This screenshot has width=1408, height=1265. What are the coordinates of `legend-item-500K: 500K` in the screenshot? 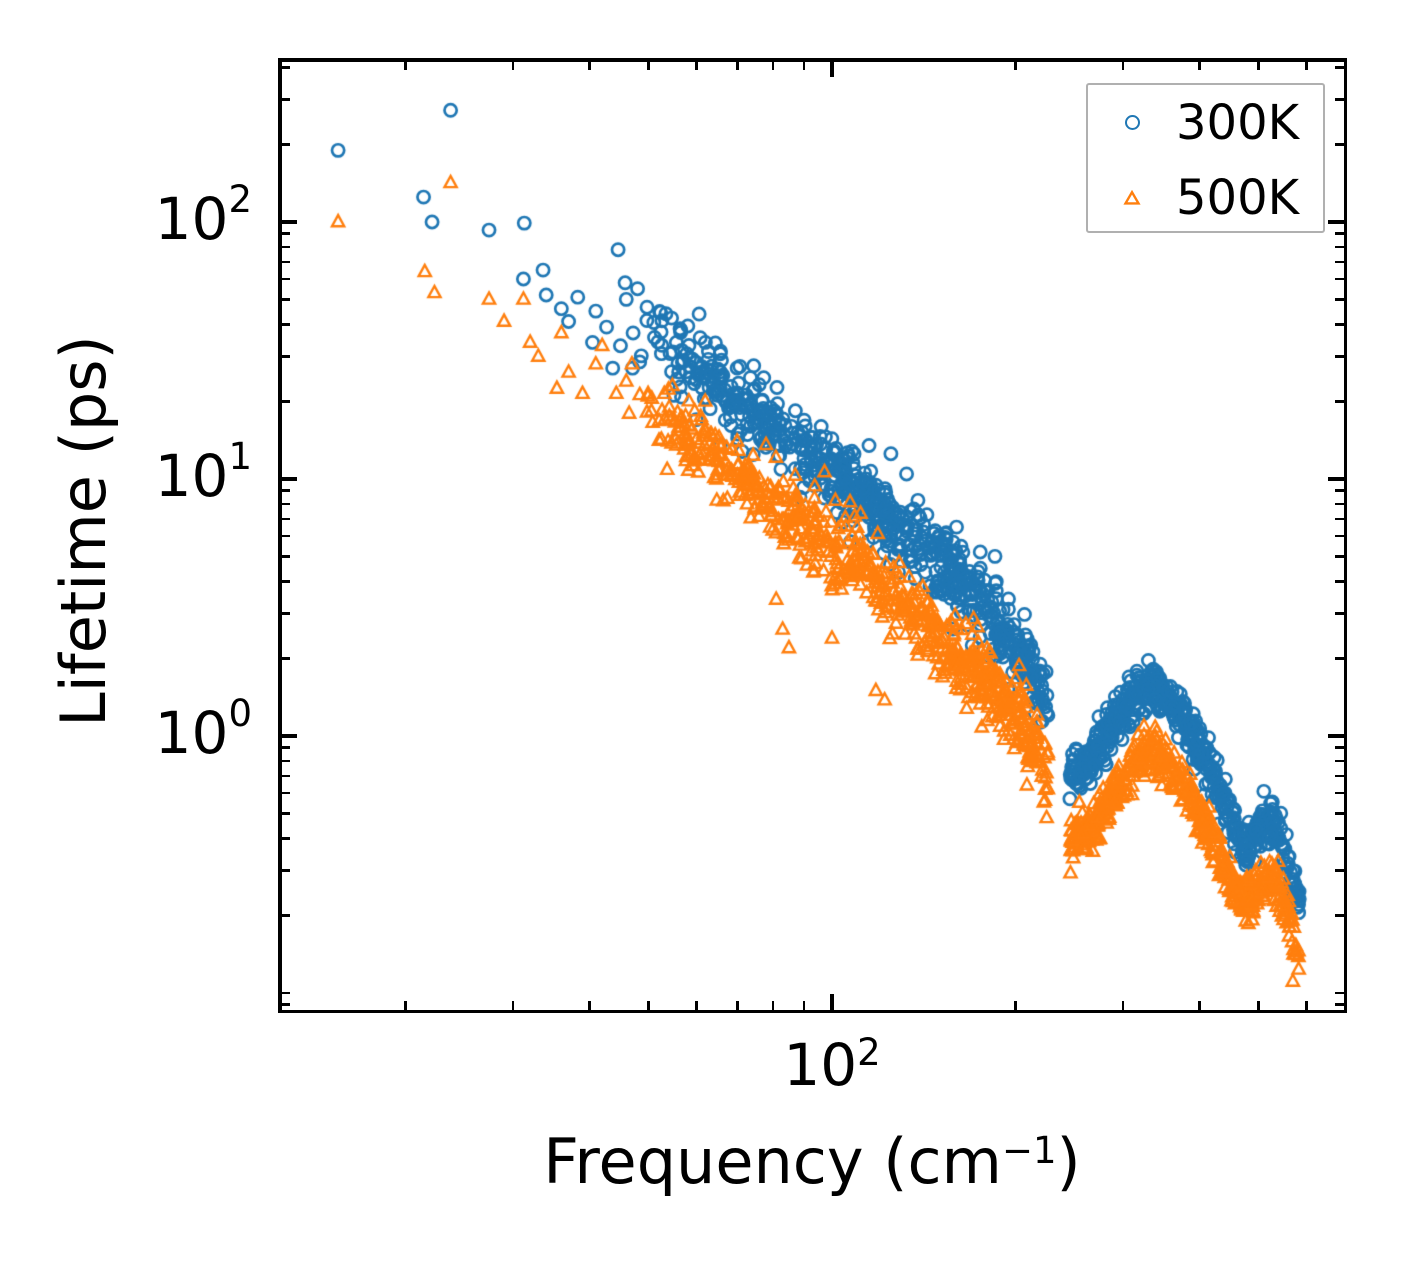 It's located at (1205, 197).